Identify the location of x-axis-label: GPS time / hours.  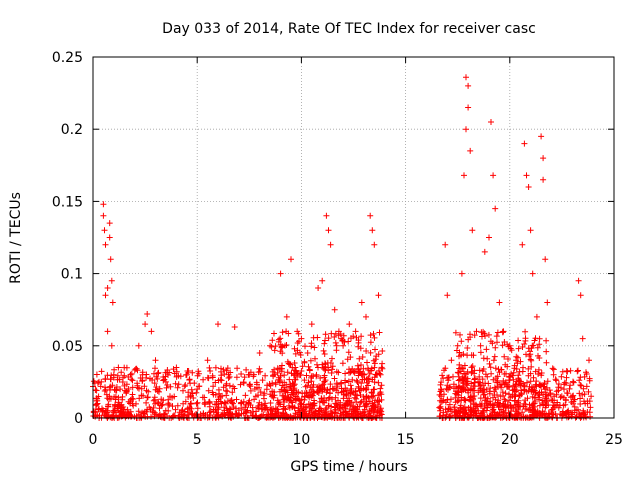
(348, 467).